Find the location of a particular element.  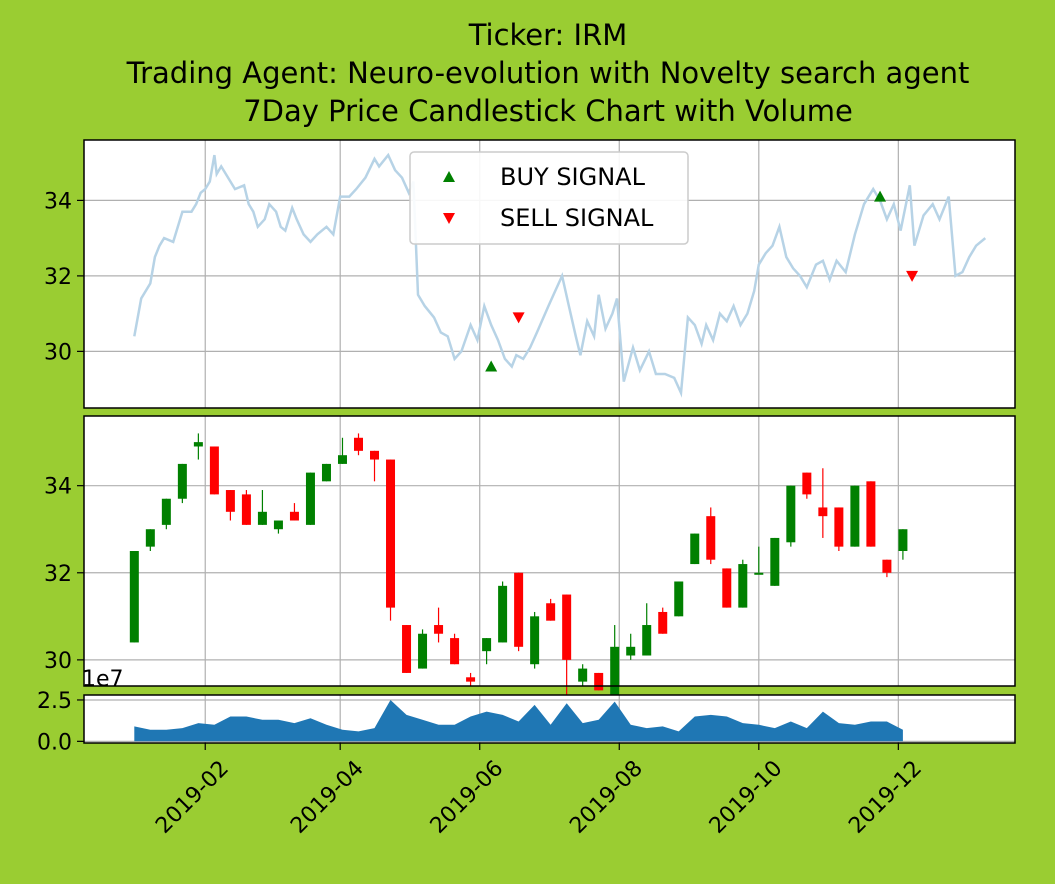

chart-title-line-3: 7Day Price Candlestick Chart with Volume is located at coordinates (548, 111).